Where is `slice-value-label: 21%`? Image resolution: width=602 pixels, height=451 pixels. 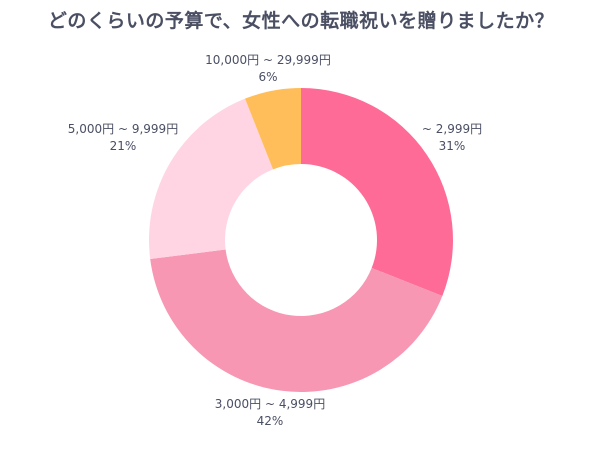
slice-value-label: 21% is located at coordinates (123, 146).